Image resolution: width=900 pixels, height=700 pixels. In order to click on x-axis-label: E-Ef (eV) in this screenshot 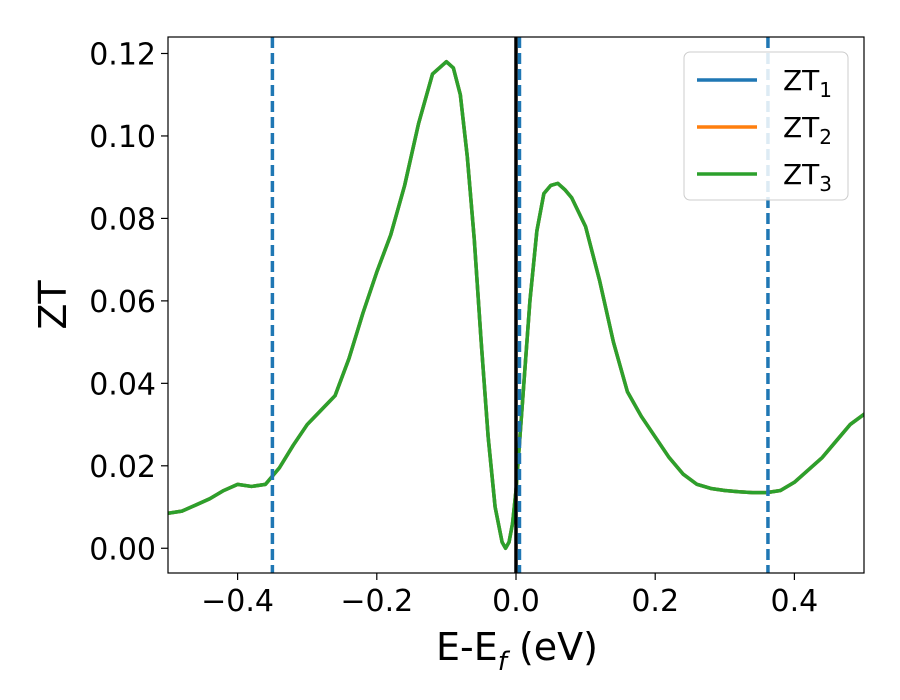, I will do `click(517, 651)`.